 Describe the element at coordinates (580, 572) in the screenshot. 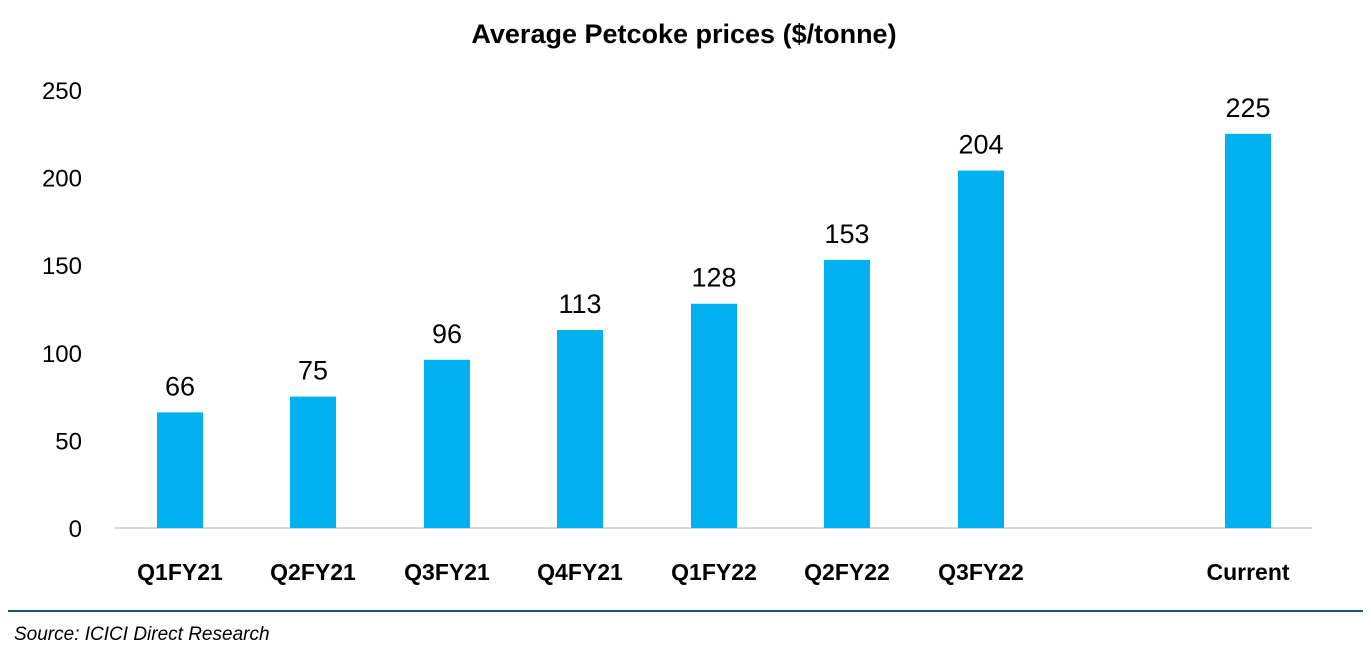

I see `x-category-label: Q4FY21` at that location.